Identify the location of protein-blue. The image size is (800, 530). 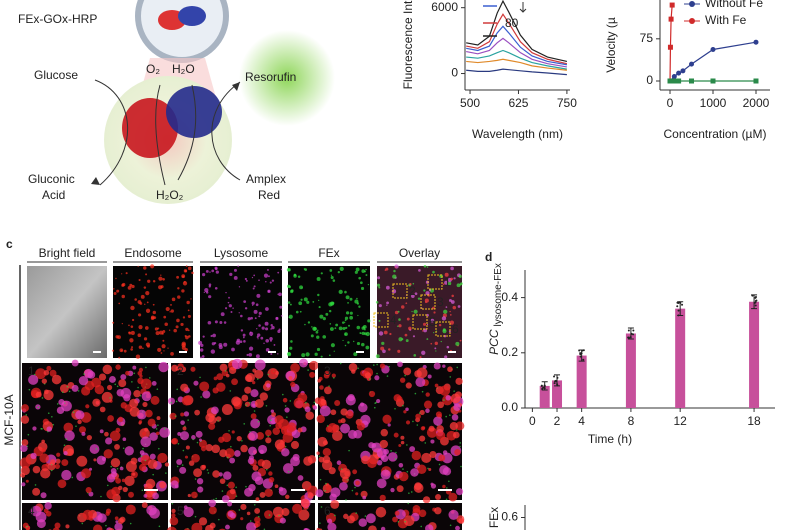
(192, 16).